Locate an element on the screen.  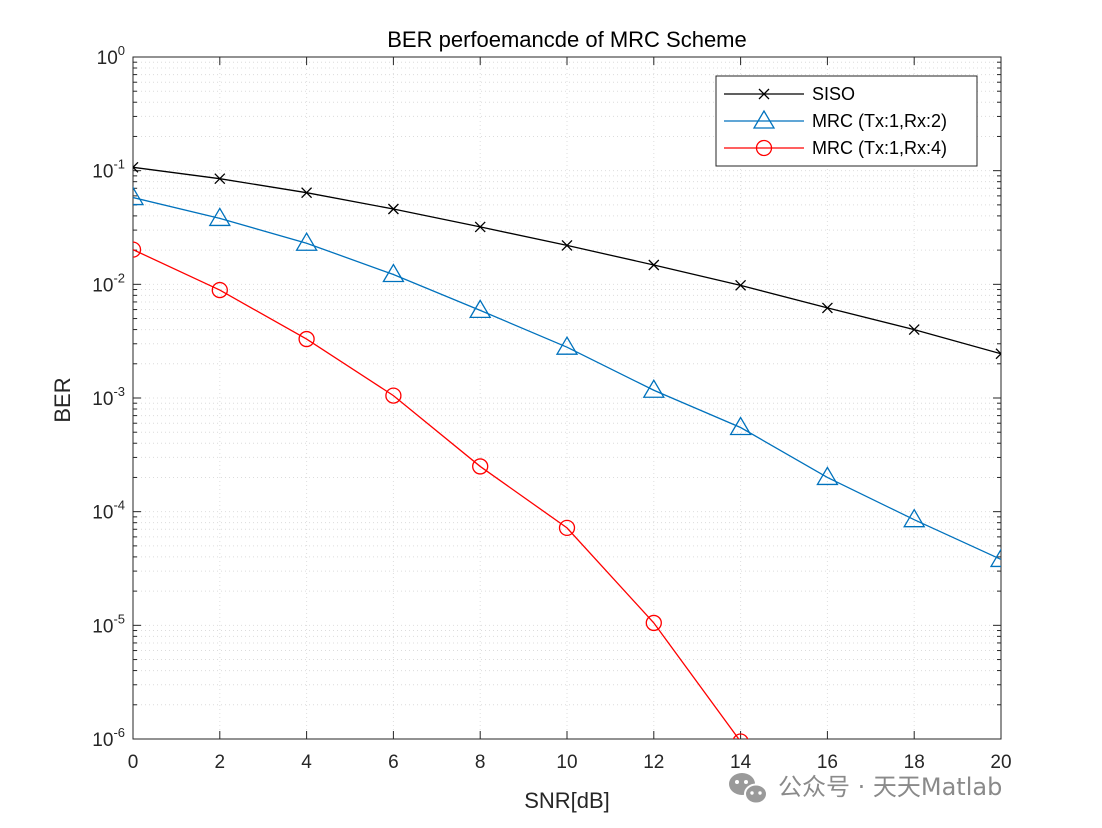
chart-title: BER perfoemancde of MRC Scheme is located at coordinates (567, 39).